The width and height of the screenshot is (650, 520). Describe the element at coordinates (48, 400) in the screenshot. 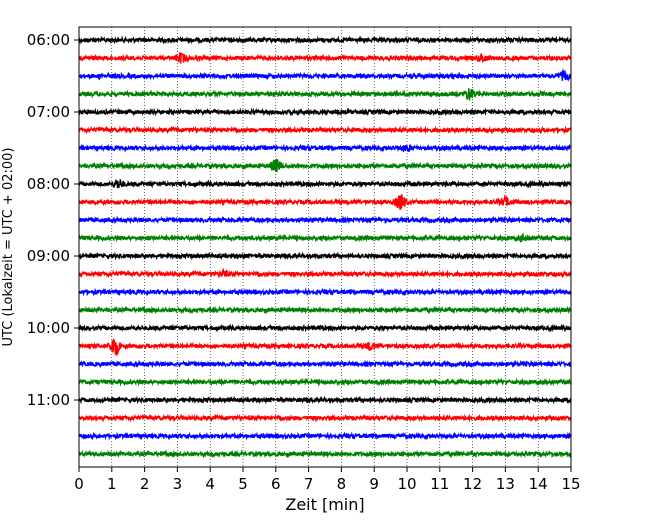

I see `y-tick-label: 11:00` at that location.